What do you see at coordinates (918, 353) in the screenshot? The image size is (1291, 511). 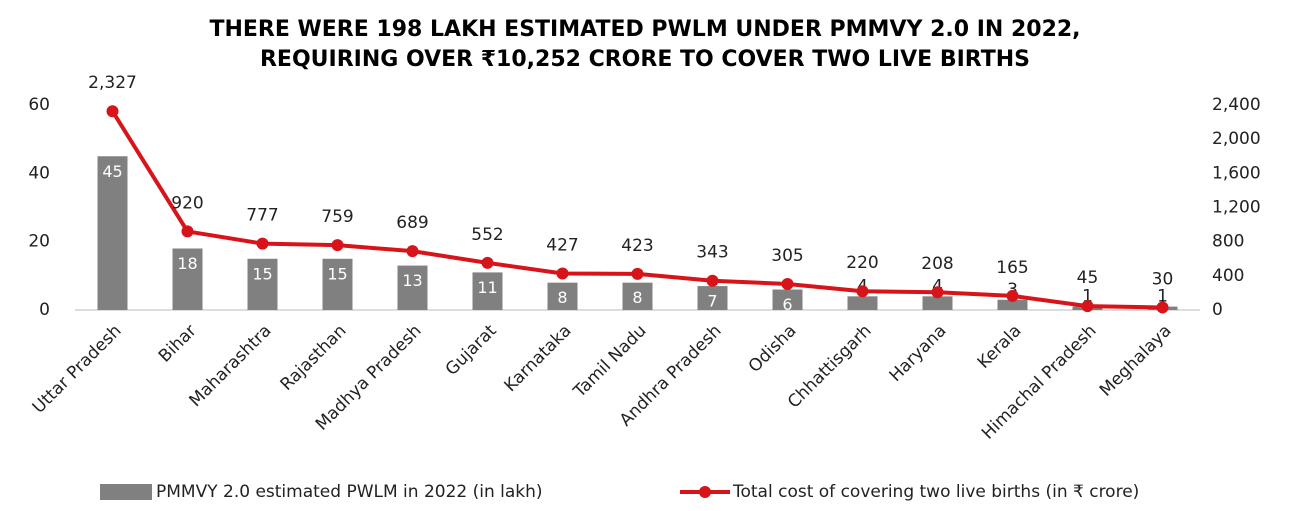 I see `x-tick-label: Haryana` at bounding box center [918, 353].